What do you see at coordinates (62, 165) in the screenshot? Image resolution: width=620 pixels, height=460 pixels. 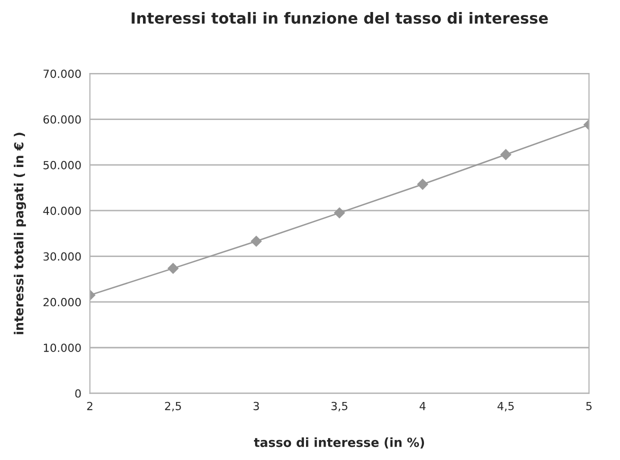 I see `y-tick-label: 50.000` at bounding box center [62, 165].